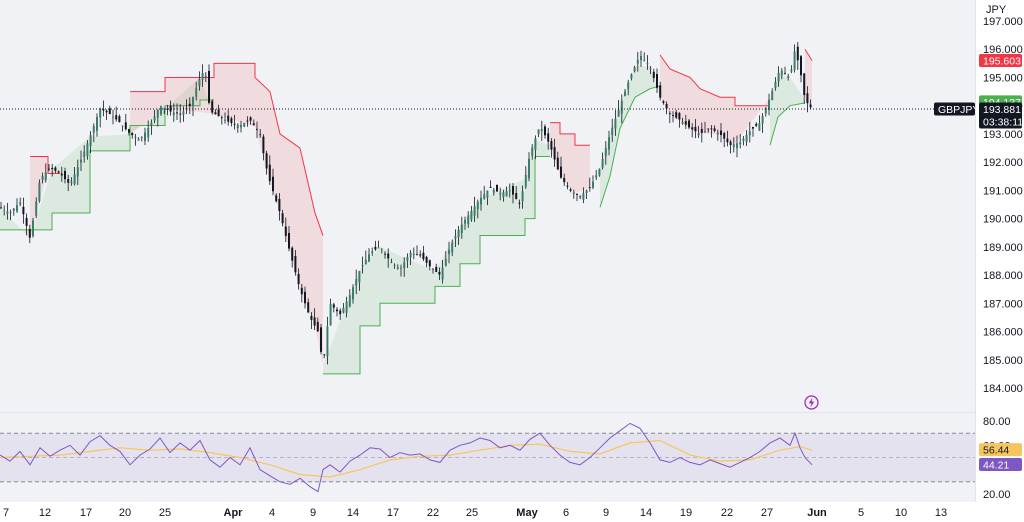 This screenshot has width=1024, height=522. I want to click on rsi-ma-tag, so click(1000, 450).